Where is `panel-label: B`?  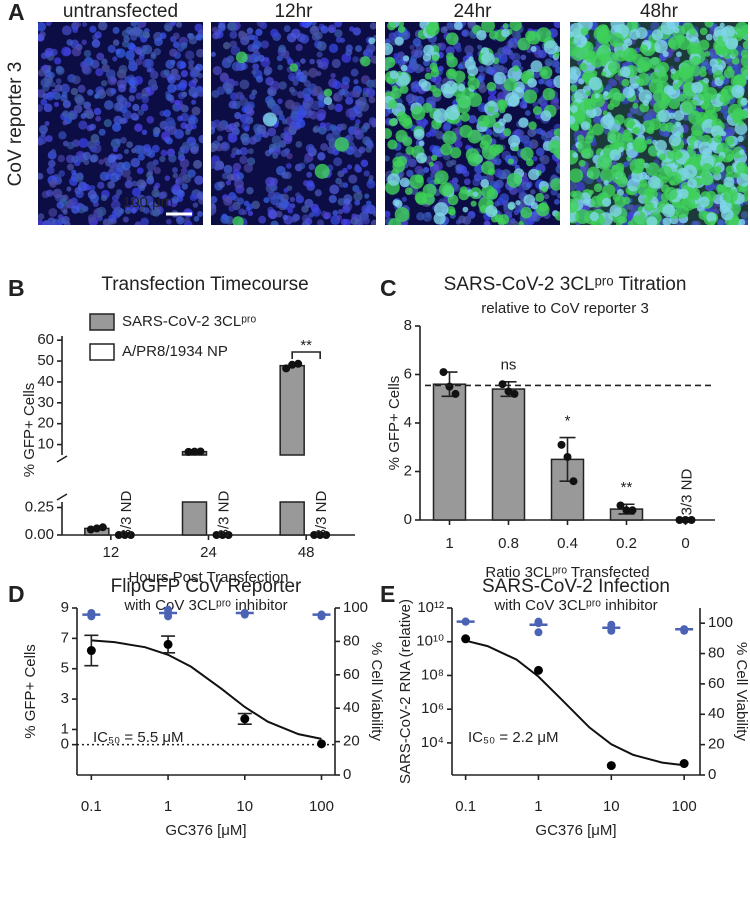 panel-label: B is located at coordinates (16, 288).